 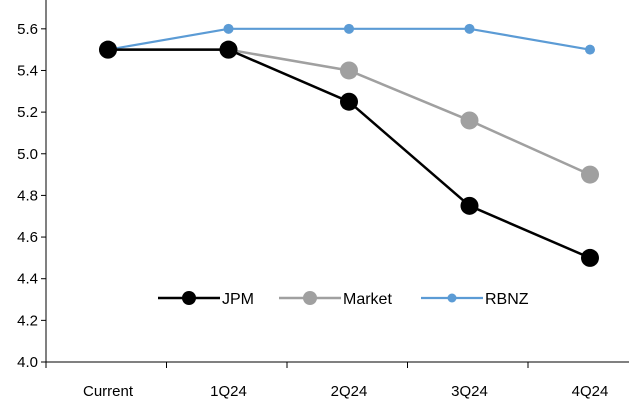 What do you see at coordinates (27, 279) in the screenshot?
I see `y-tick-label: 4.4` at bounding box center [27, 279].